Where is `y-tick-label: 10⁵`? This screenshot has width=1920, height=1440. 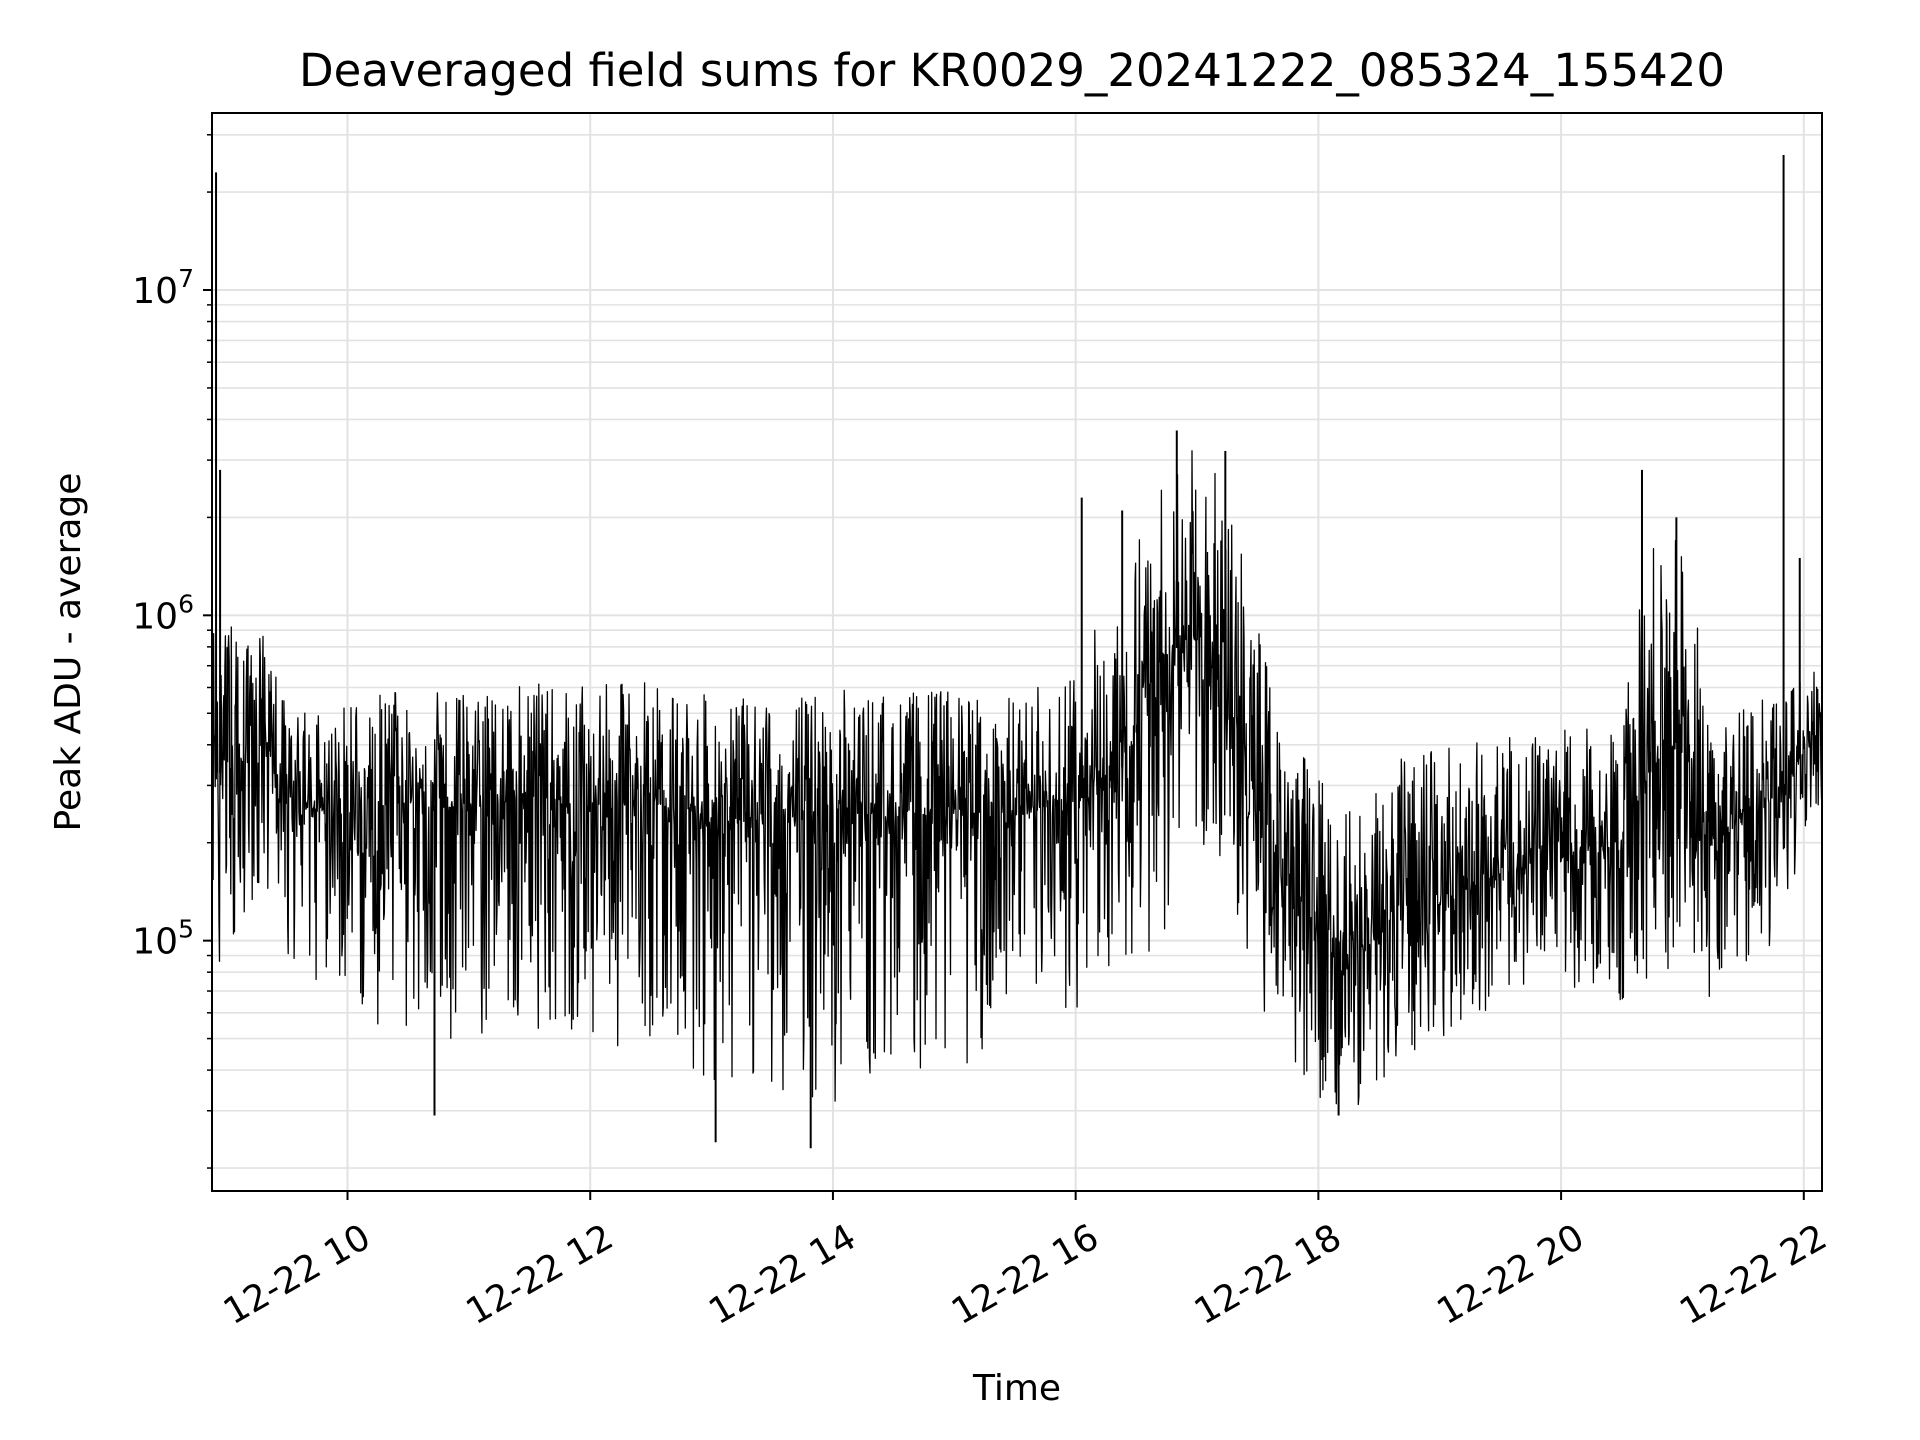
y-tick-label: 10⁵ is located at coordinates (163, 939).